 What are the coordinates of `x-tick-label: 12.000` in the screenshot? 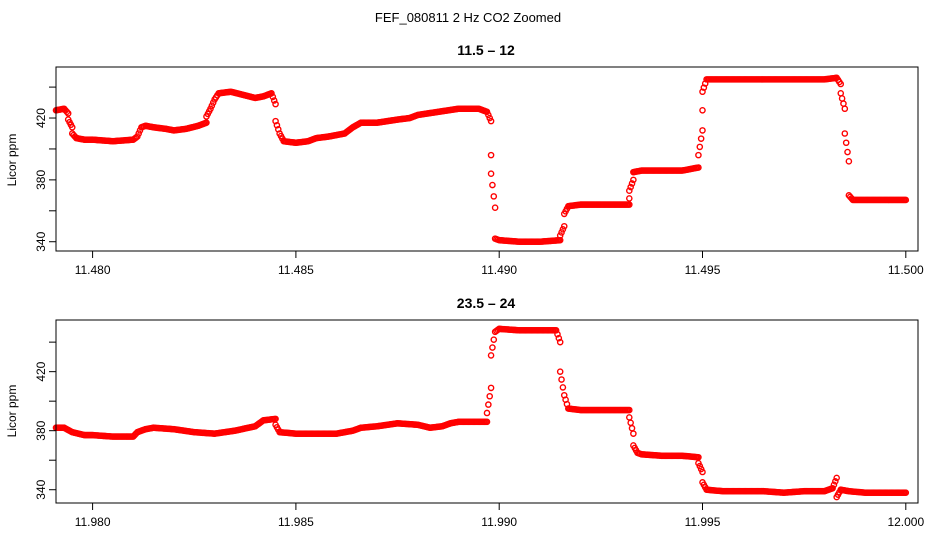 It's located at (905, 522).